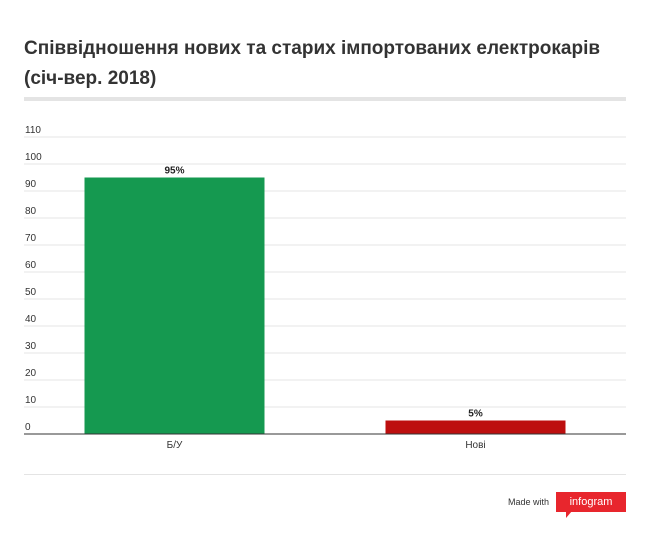  Describe the element at coordinates (325, 99) in the screenshot. I see `title-divider` at that location.